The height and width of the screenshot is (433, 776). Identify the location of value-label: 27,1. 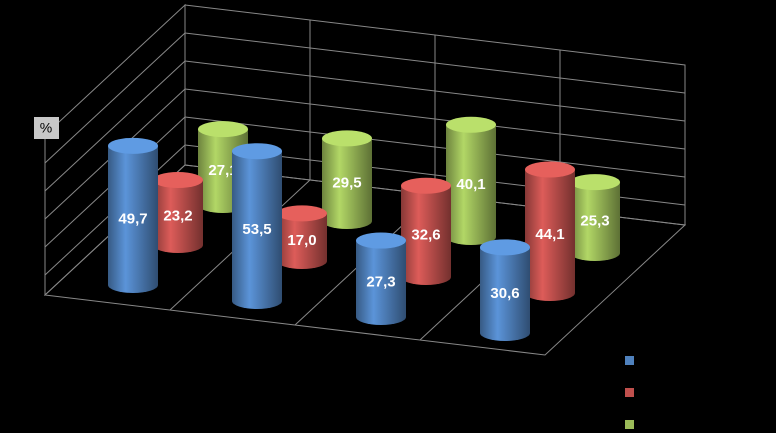
(222, 170).